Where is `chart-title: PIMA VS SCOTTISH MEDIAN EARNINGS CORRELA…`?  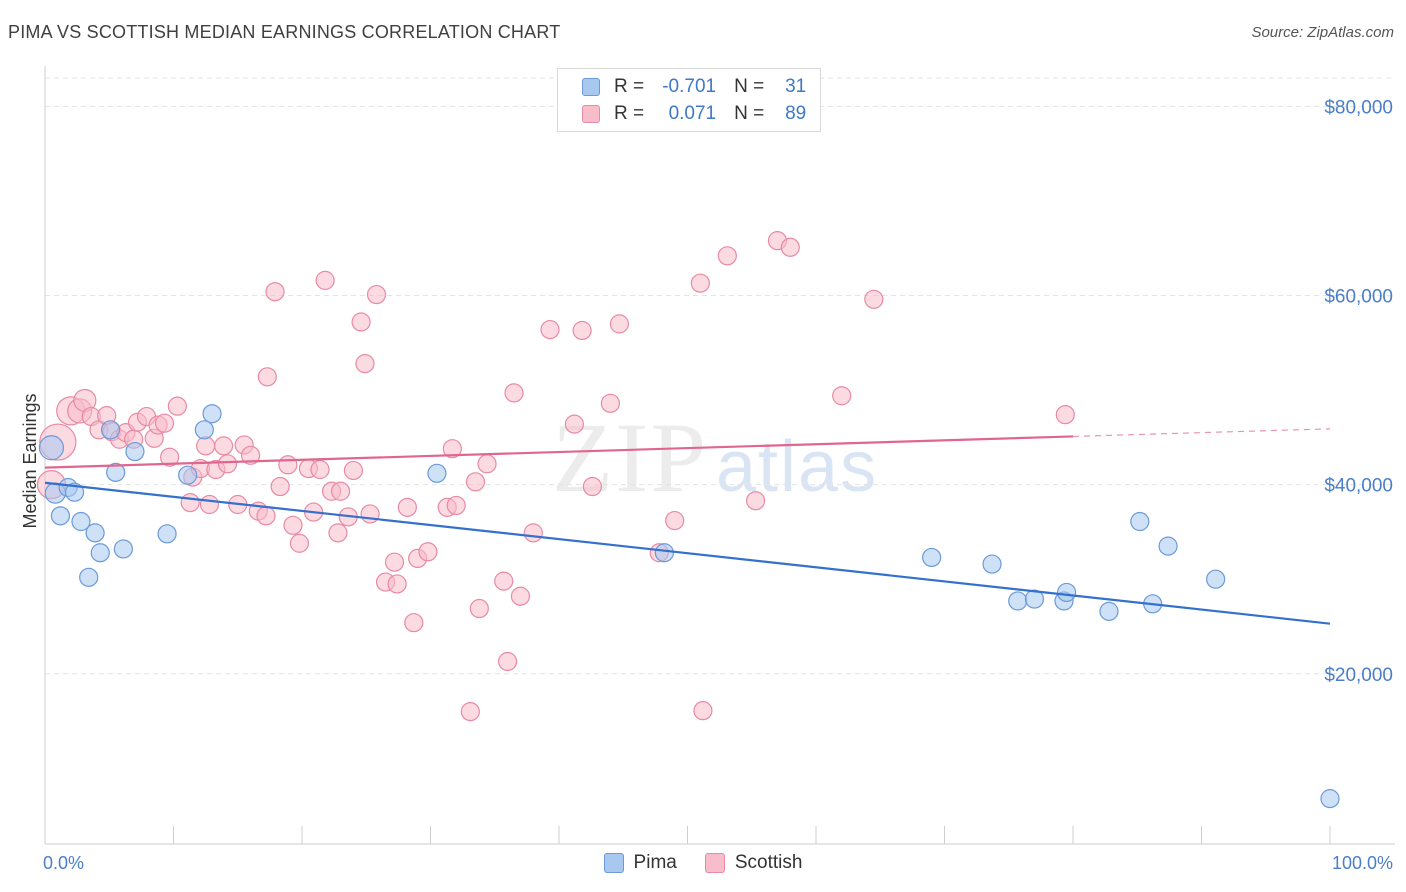 chart-title: PIMA VS SCOTTISH MEDIAN EARNINGS CORRELA… is located at coordinates (284, 32).